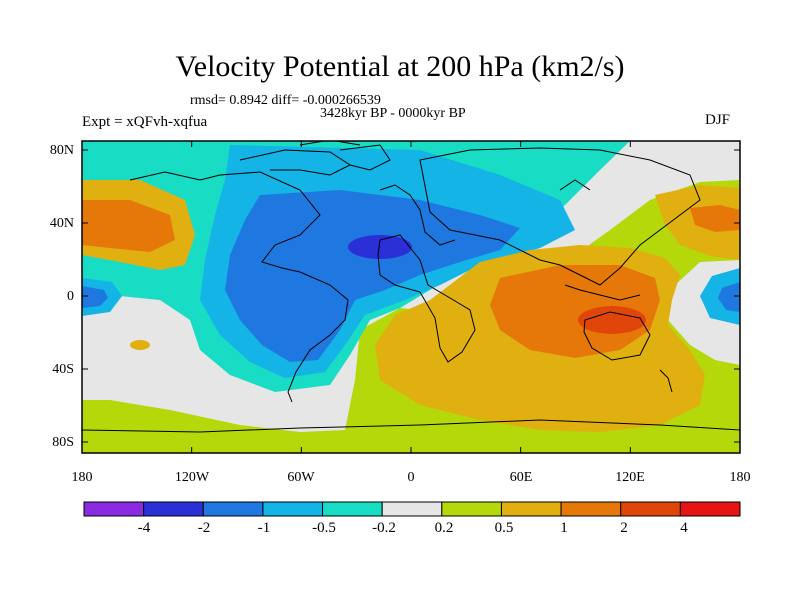 This screenshot has width=800, height=600. I want to click on region-redorange-core, so click(612, 320).